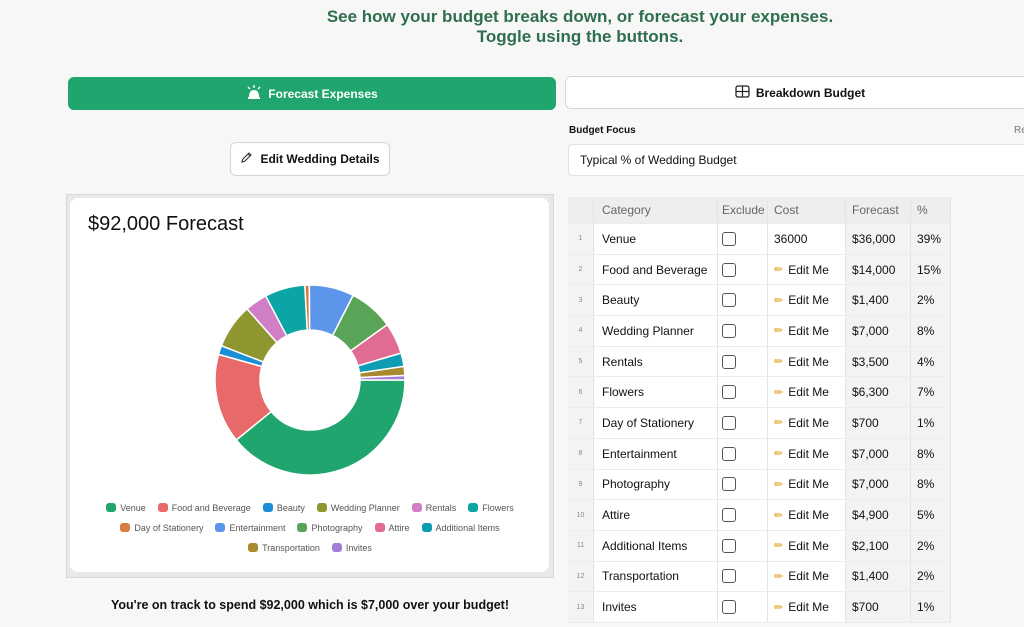  I want to click on category-cell: Additional Items, so click(656, 545).